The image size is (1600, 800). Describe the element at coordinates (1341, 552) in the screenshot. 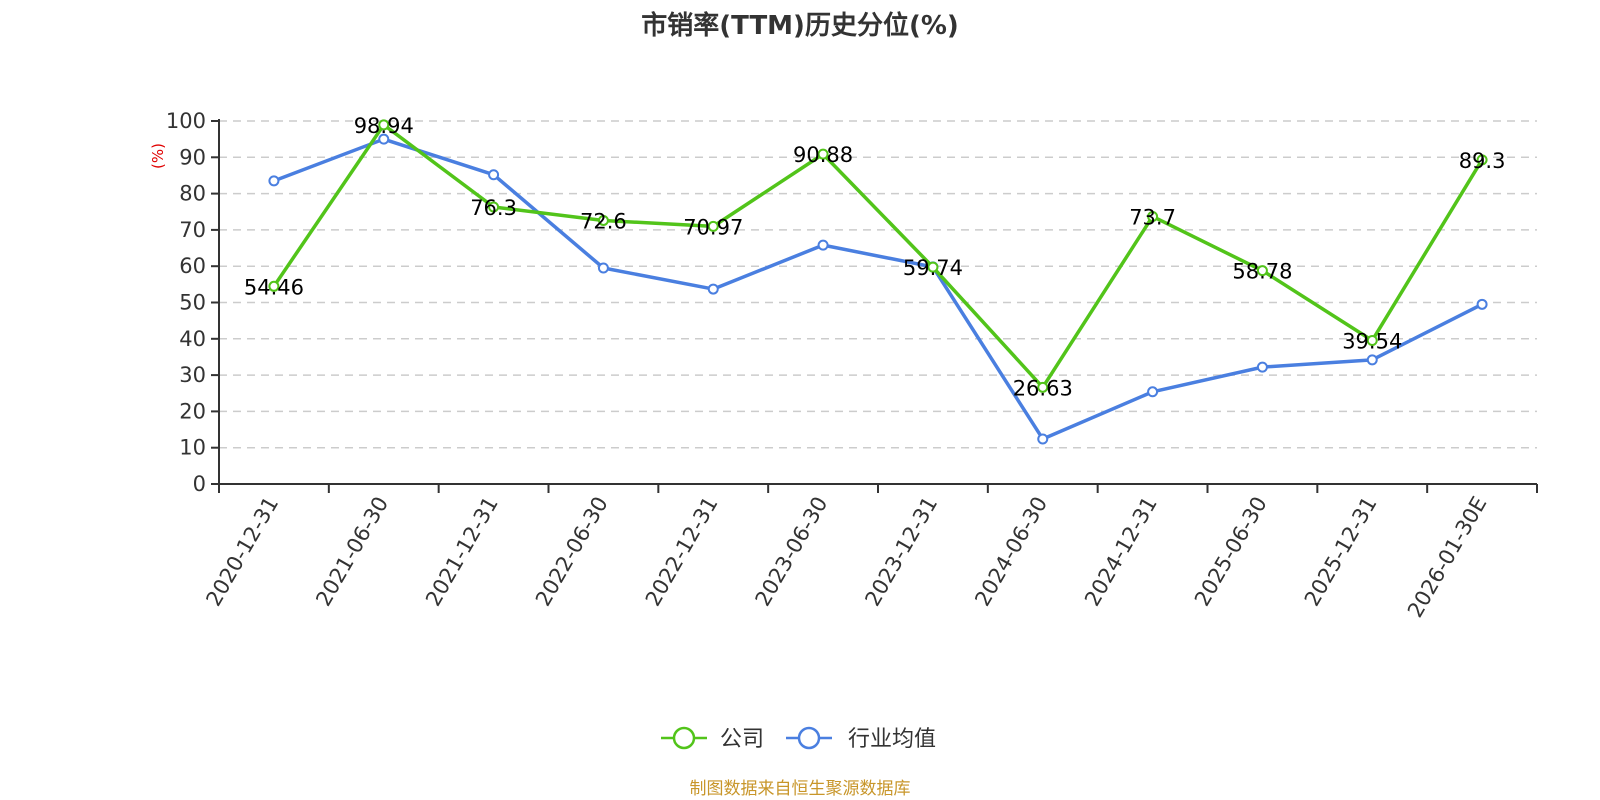

I see `x-tick-label: 2025-12-31` at that location.